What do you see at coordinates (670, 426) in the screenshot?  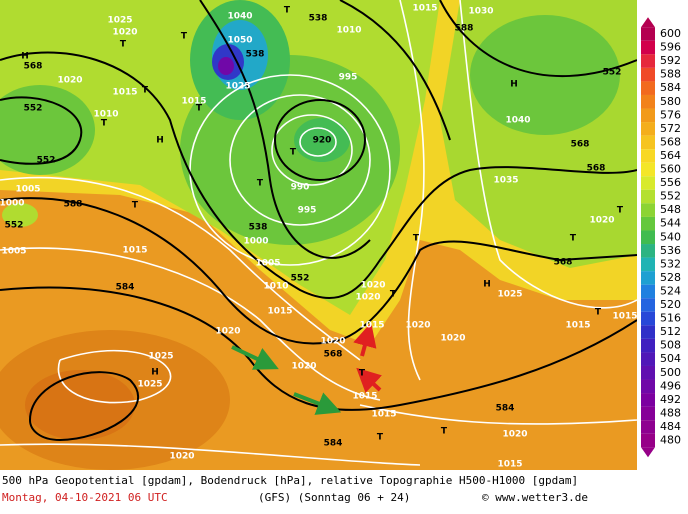 I see `colorbar-label: 484` at bounding box center [670, 426].